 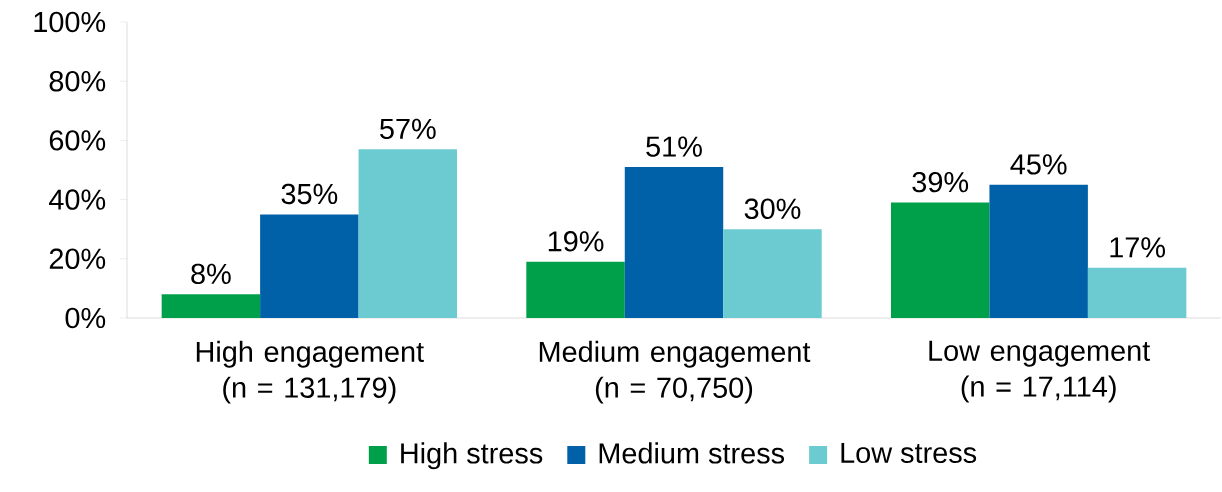 What do you see at coordinates (211, 274) in the screenshot?
I see `data-label: 8%` at bounding box center [211, 274].